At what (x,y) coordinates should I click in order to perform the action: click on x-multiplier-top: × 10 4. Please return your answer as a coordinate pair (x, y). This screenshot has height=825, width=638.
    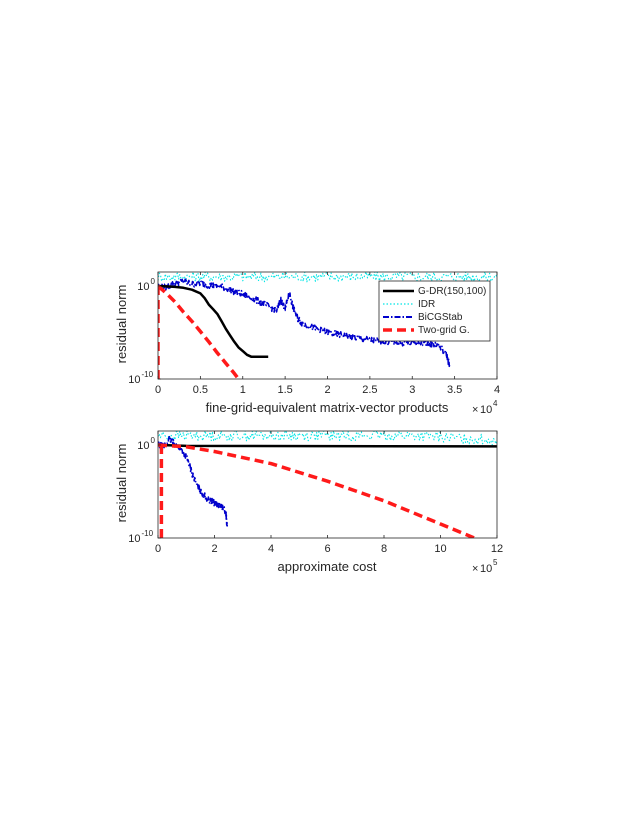
    Looking at the image, I should click on (485, 407).